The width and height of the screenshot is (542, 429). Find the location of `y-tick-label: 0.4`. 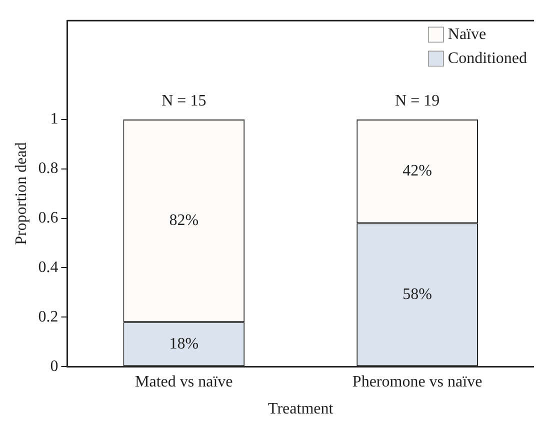

y-tick-label: 0.4 is located at coordinates (48, 267).